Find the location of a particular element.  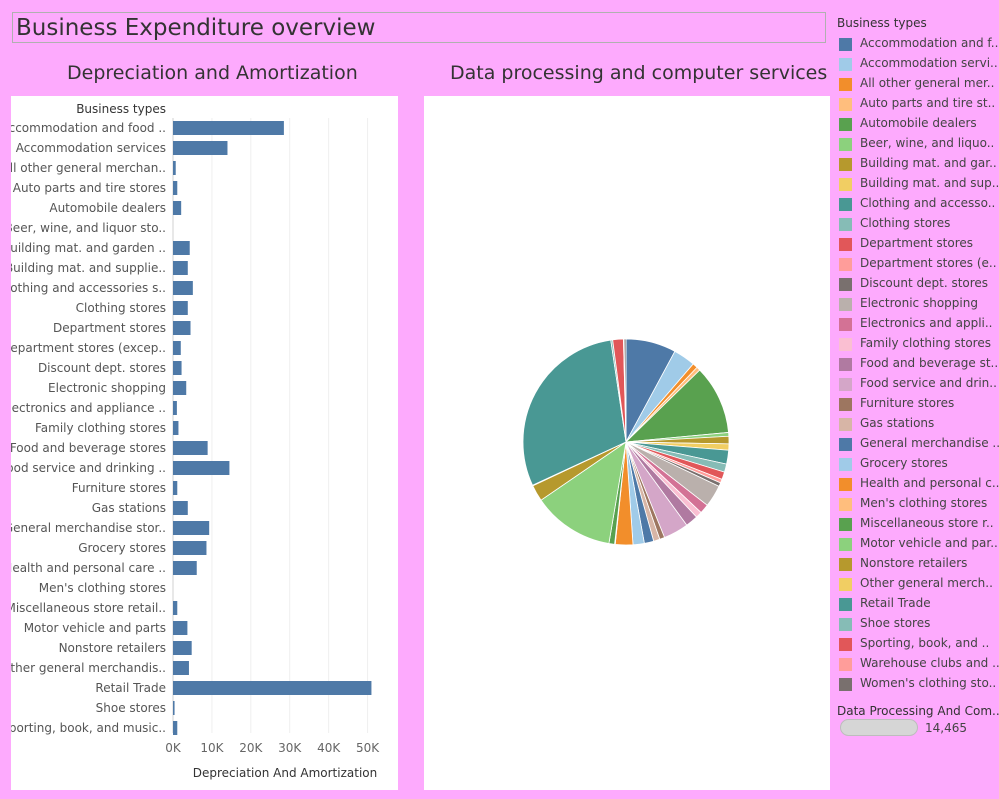

legend-item: Clothing and accesso.. is located at coordinates (918, 204).